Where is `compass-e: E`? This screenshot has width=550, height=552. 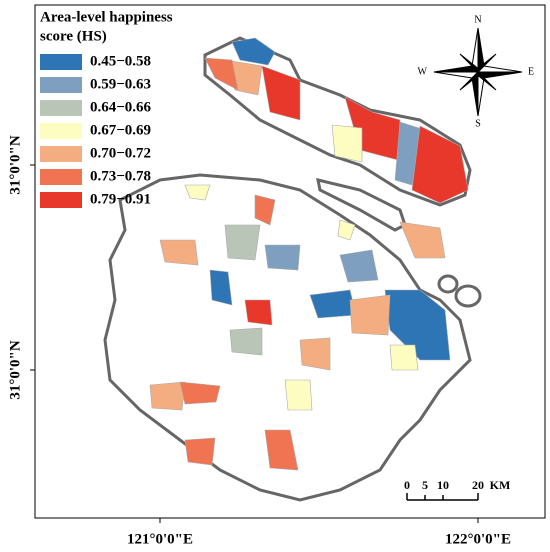 compass-e: E is located at coordinates (531, 71).